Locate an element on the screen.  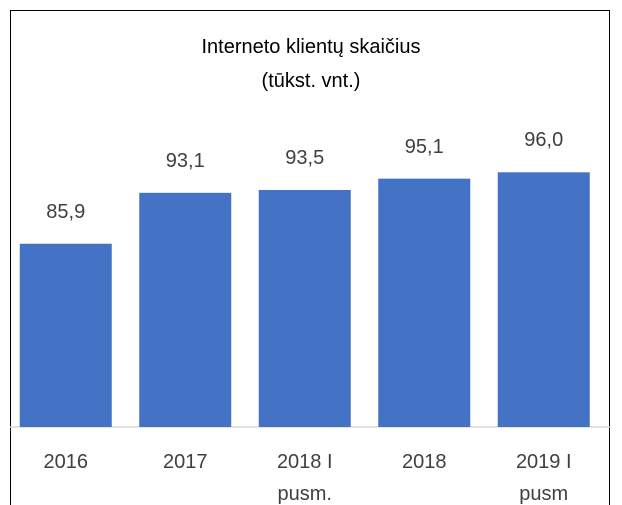
x-tick-label: 2018 is located at coordinates (424, 462).